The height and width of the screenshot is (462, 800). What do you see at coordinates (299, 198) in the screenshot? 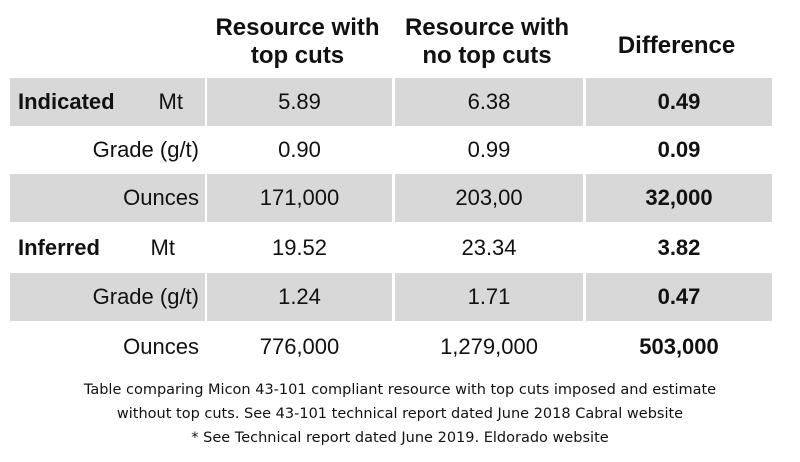
I see `value-top-cuts: 171,000` at bounding box center [299, 198].